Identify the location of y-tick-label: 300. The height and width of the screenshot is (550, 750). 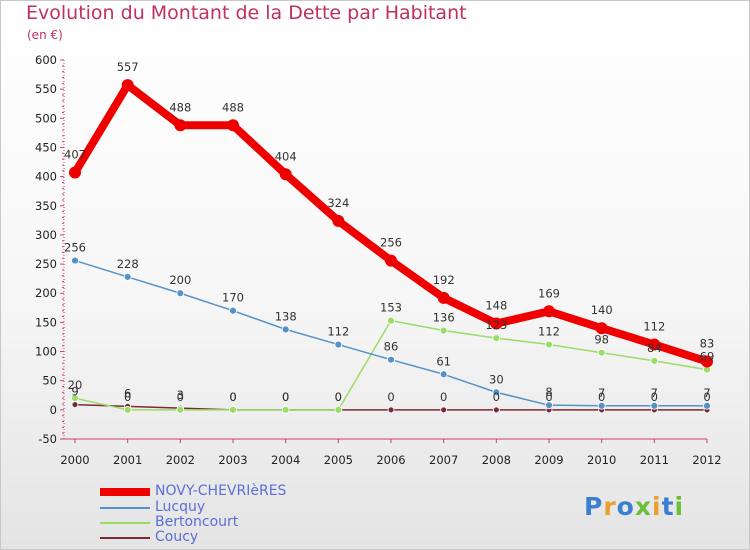
(46, 235).